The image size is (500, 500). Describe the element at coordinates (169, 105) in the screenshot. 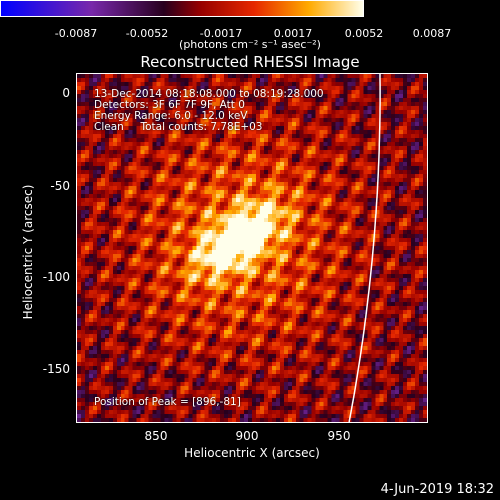

I see `detectors-text: Detectors: 3F 6F 7F 9F, Att 0` at that location.